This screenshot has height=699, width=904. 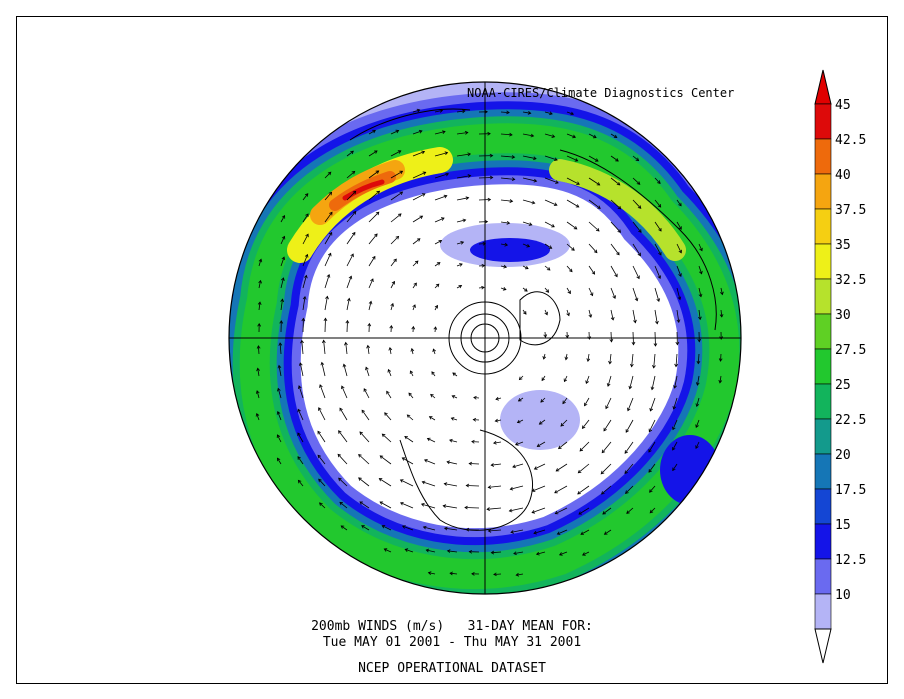 I want to click on colorbar-tick-label: 40, so click(x=843, y=175).